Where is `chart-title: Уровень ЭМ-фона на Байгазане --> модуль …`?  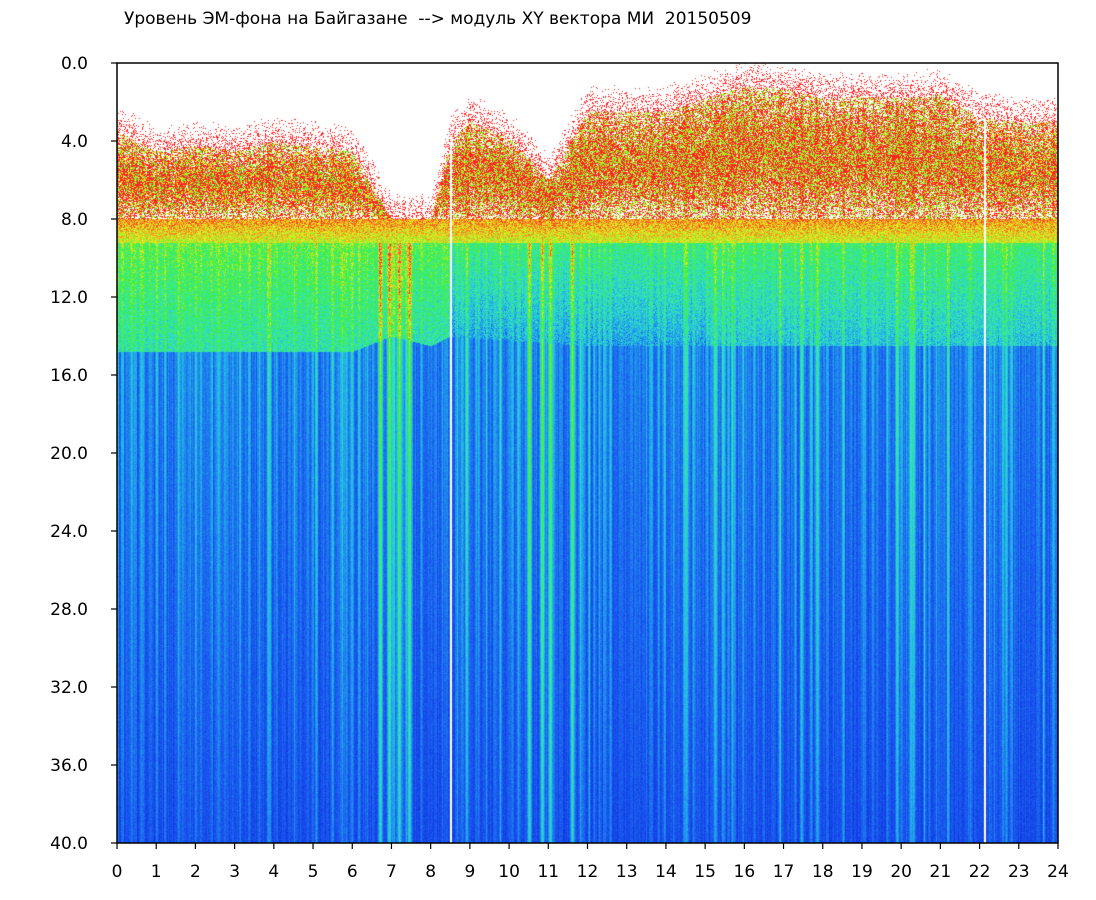
chart-title: Уровень ЭМ-фона на Байгазане --> модуль … is located at coordinates (438, 19).